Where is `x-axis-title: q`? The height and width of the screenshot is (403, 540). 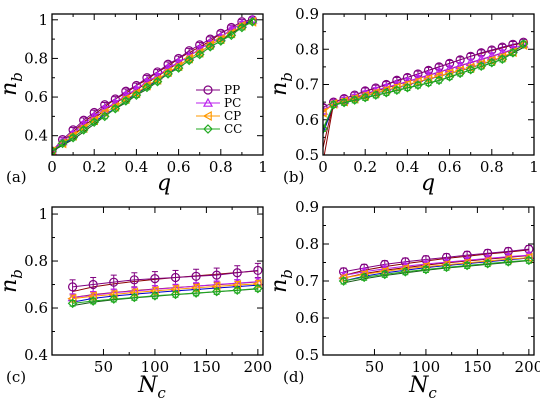
x-axis-title: q is located at coordinates (428, 183).